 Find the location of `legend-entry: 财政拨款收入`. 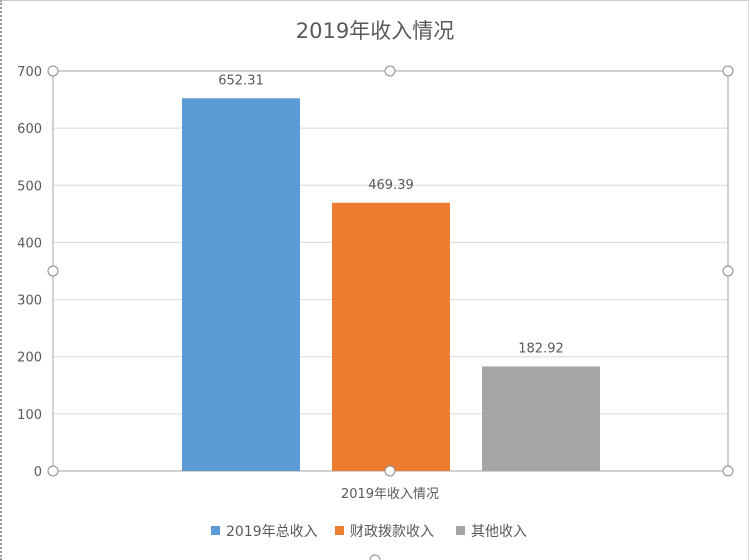

legend-entry: 财政拨款收入 is located at coordinates (392, 532).